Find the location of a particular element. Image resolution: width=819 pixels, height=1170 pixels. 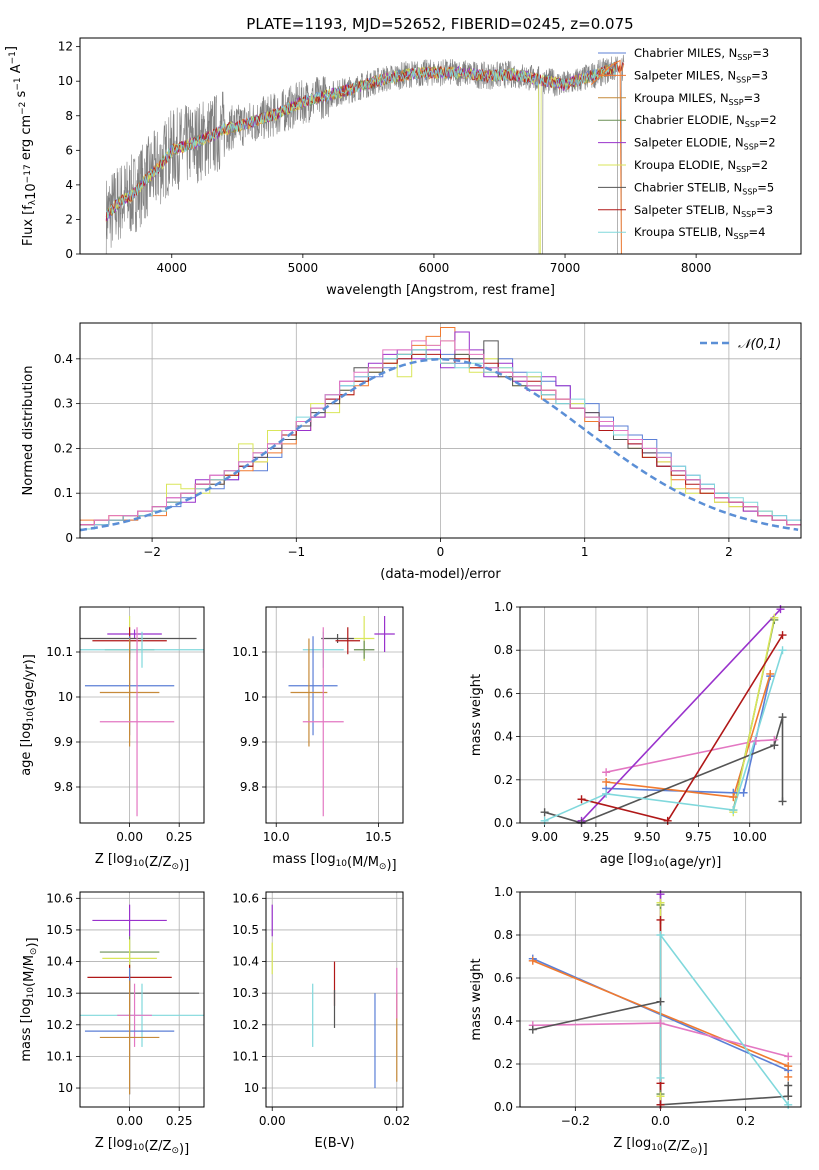

y-tick-label: 2 is located at coordinates (69, 219).